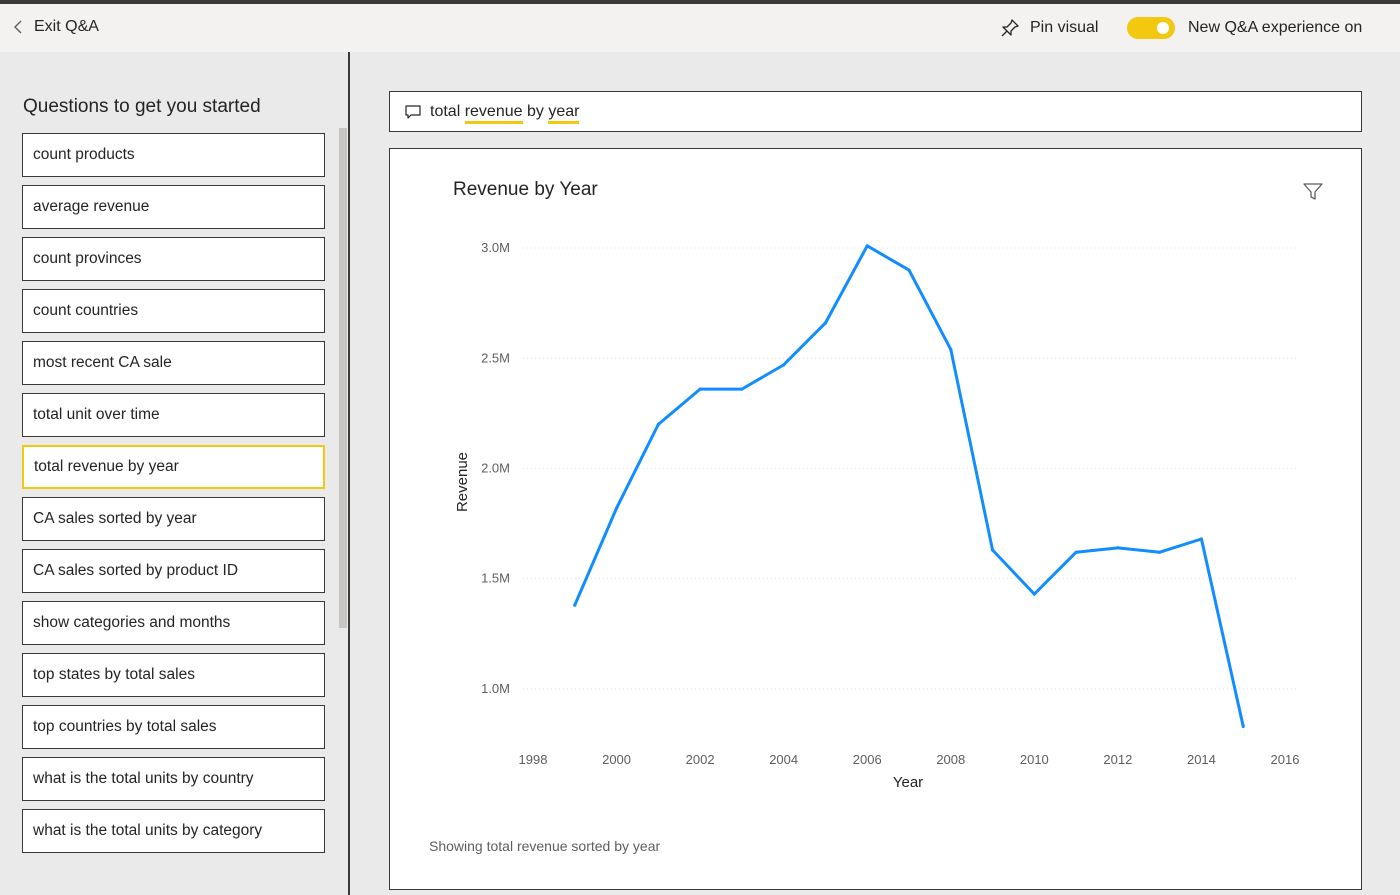 This screenshot has height=895, width=1400. Describe the element at coordinates (173, 675) in the screenshot. I see `question-item: top states by total sales` at that location.